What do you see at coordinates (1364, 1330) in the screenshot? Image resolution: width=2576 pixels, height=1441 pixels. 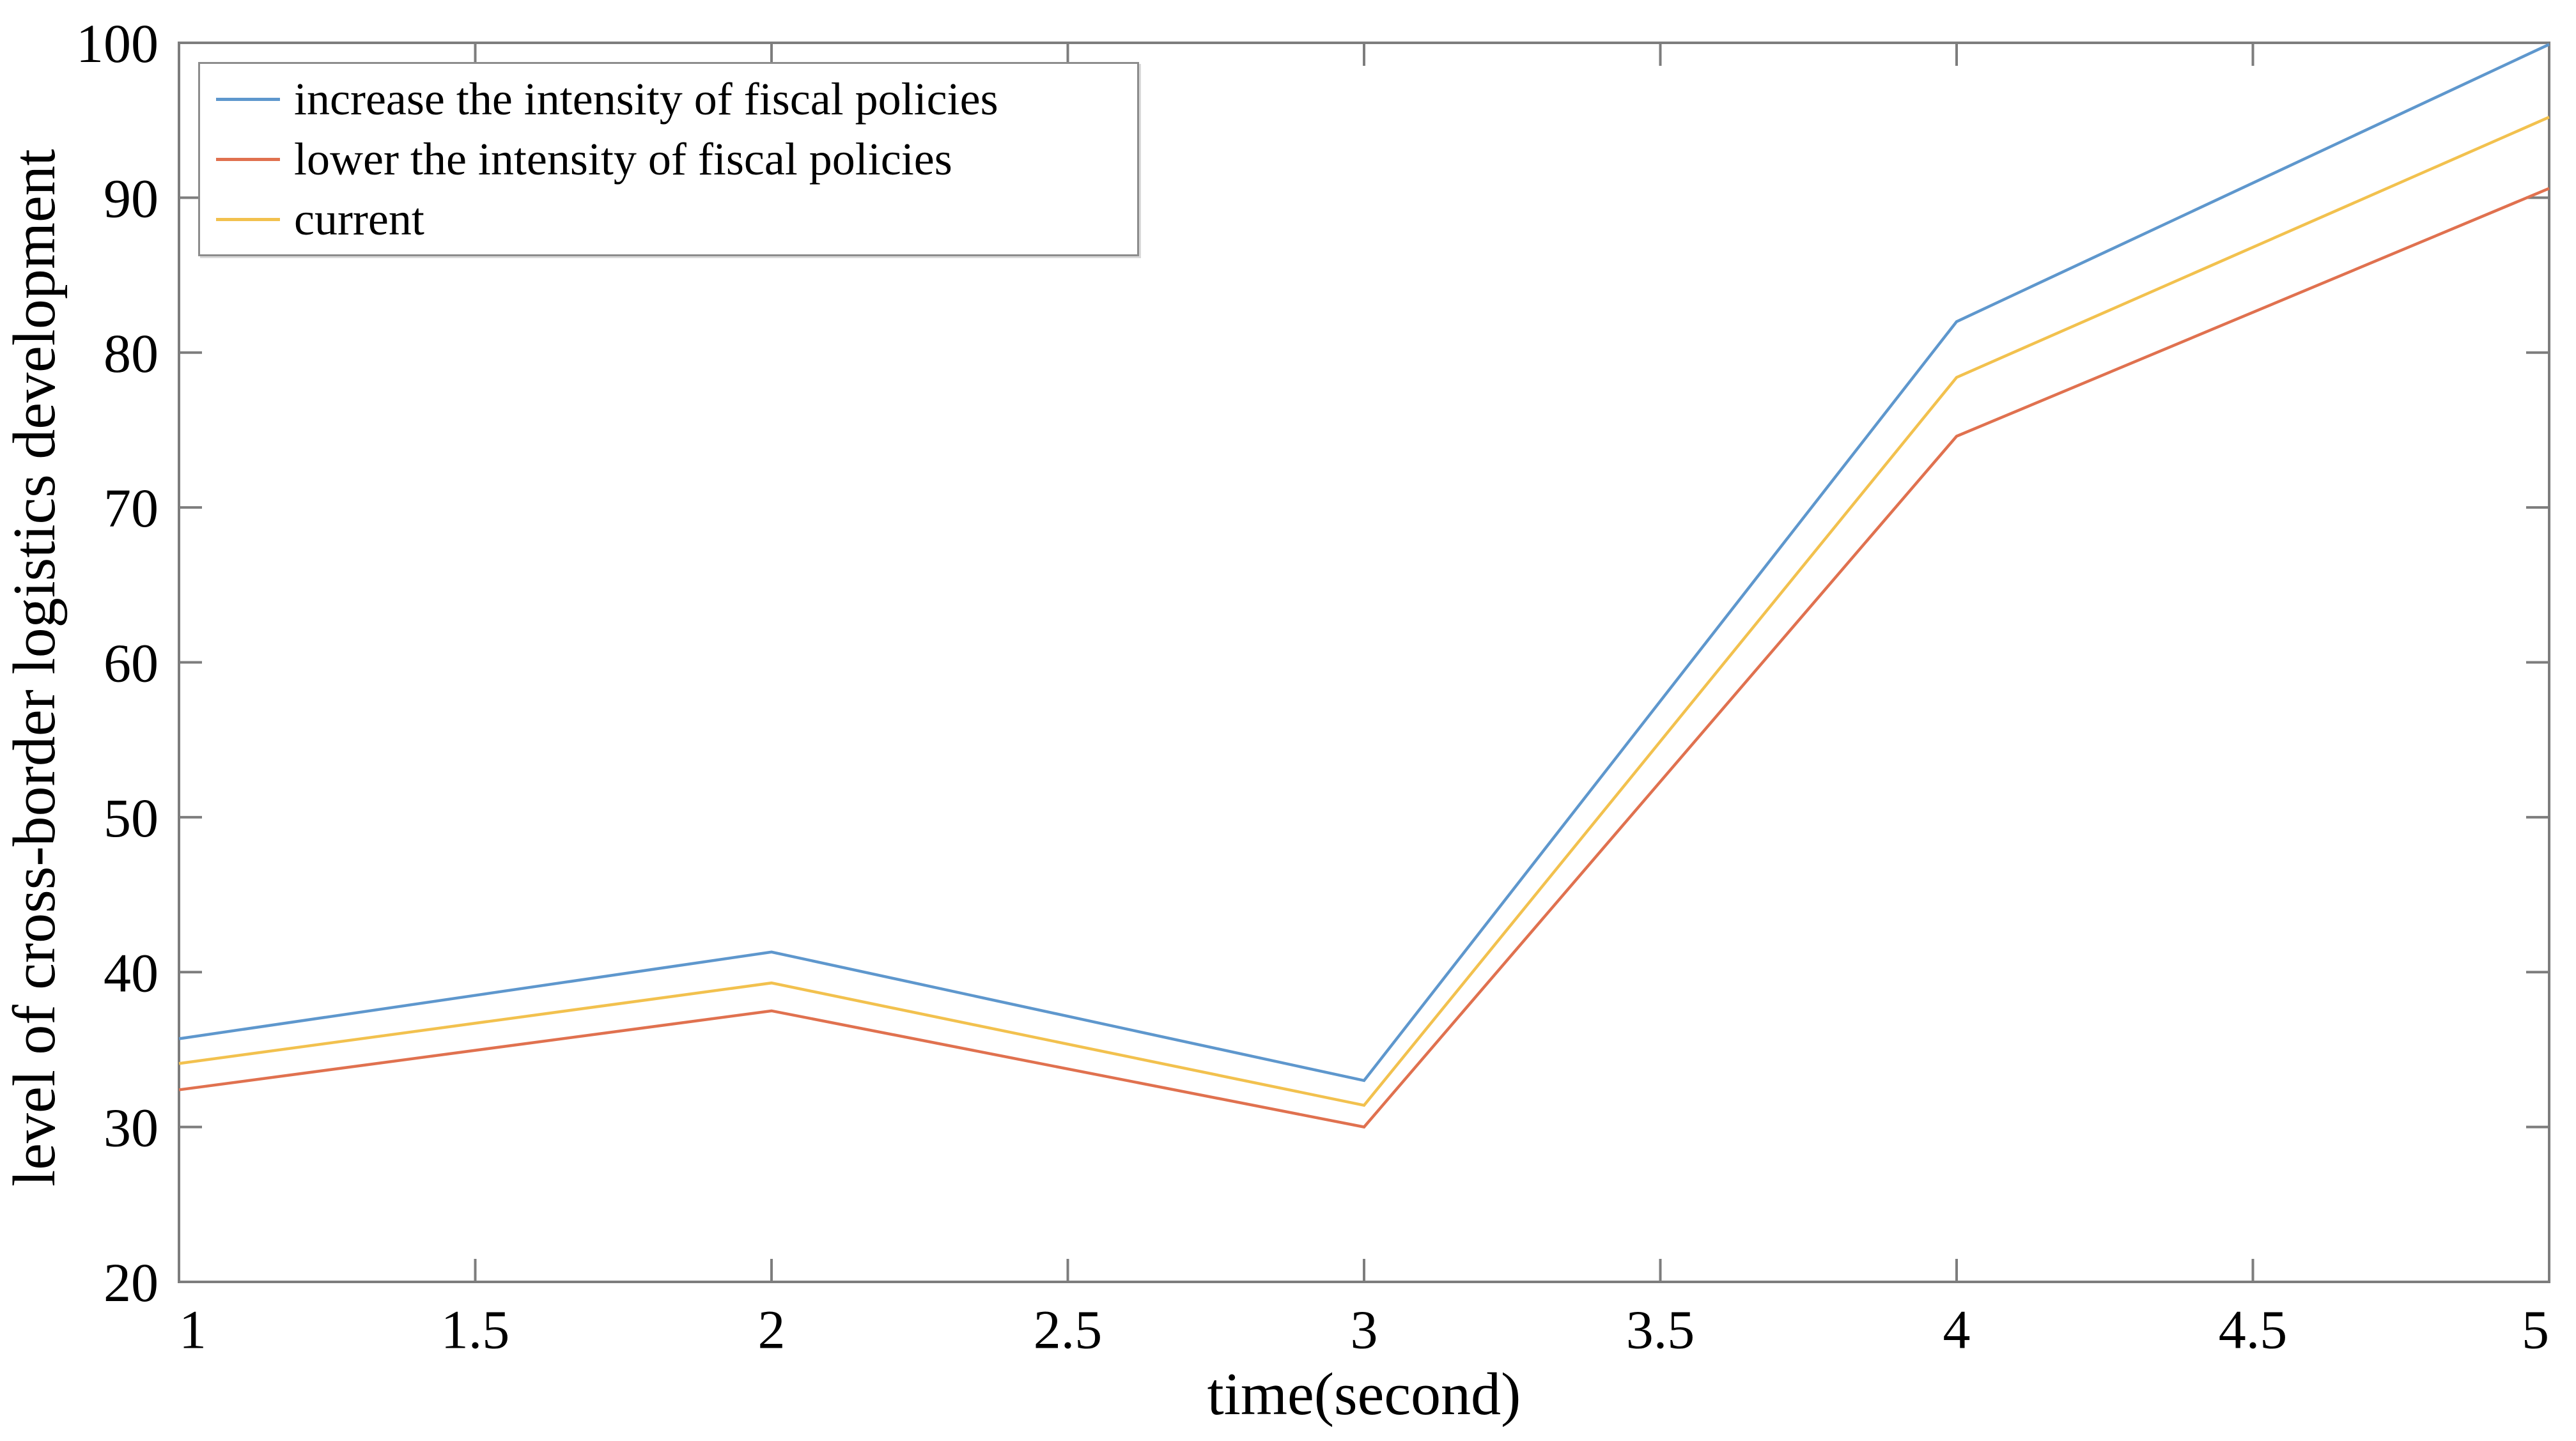 I see `x-tick-label: 3` at bounding box center [1364, 1330].